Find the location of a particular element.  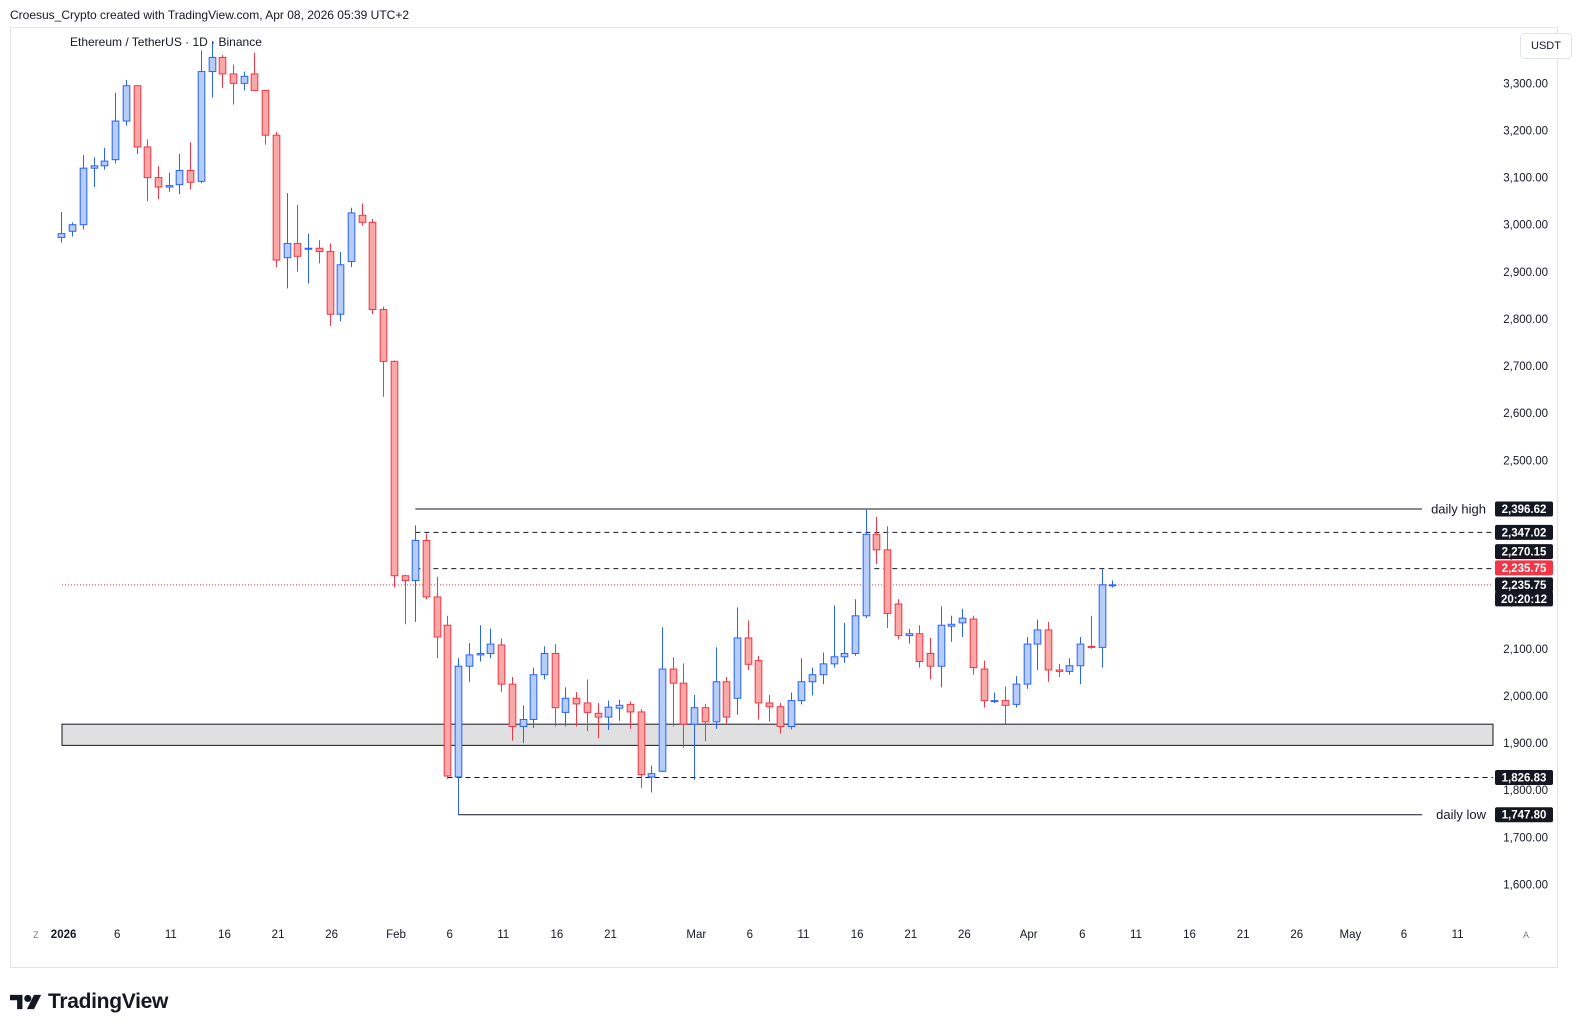

tradingview-brand: TradingView is located at coordinates (89, 1002).